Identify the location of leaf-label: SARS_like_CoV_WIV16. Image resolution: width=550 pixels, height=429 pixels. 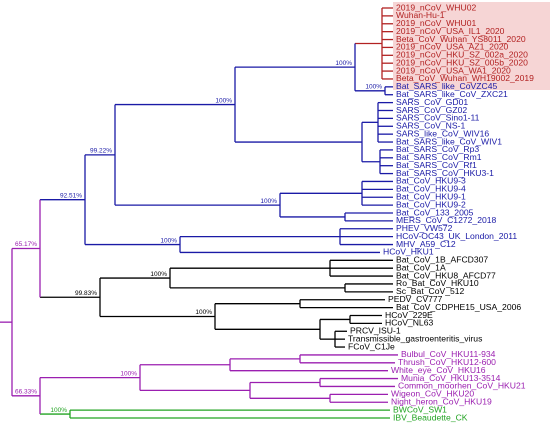
(442, 133).